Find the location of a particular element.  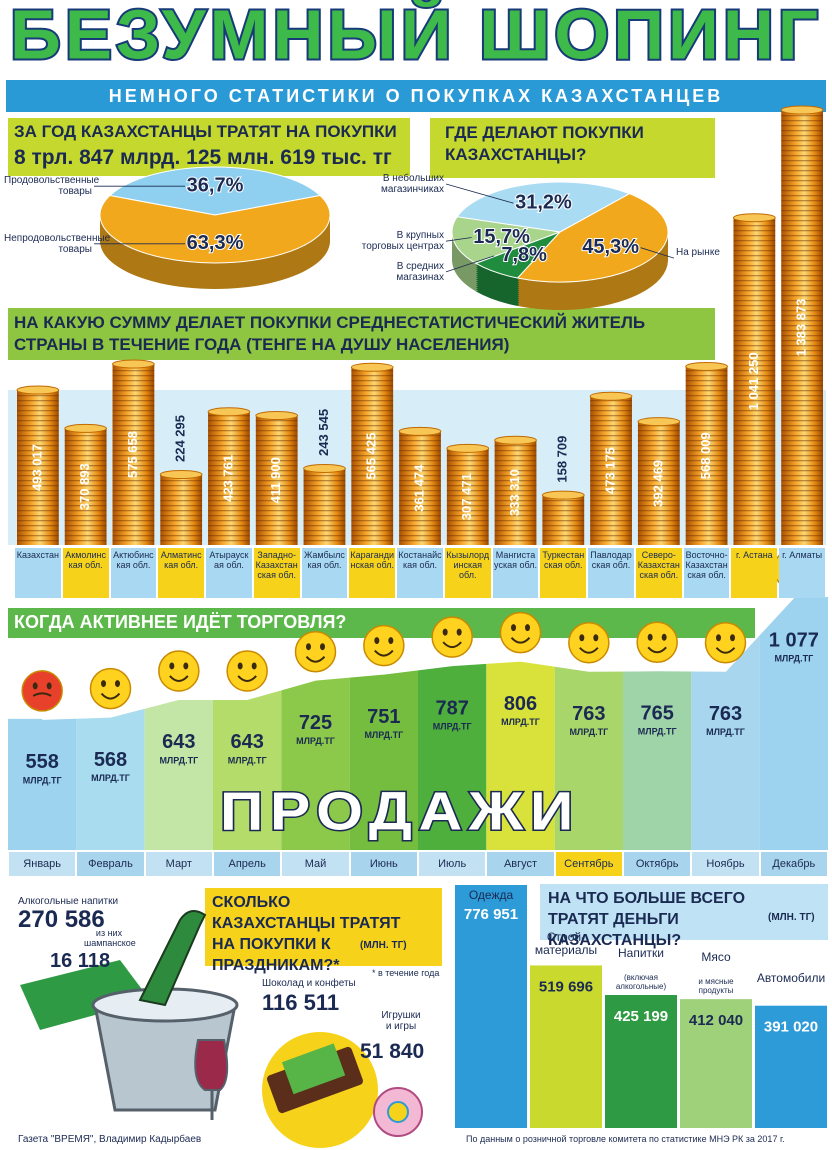

pie-category-label: На рынке is located at coordinates (698, 253).